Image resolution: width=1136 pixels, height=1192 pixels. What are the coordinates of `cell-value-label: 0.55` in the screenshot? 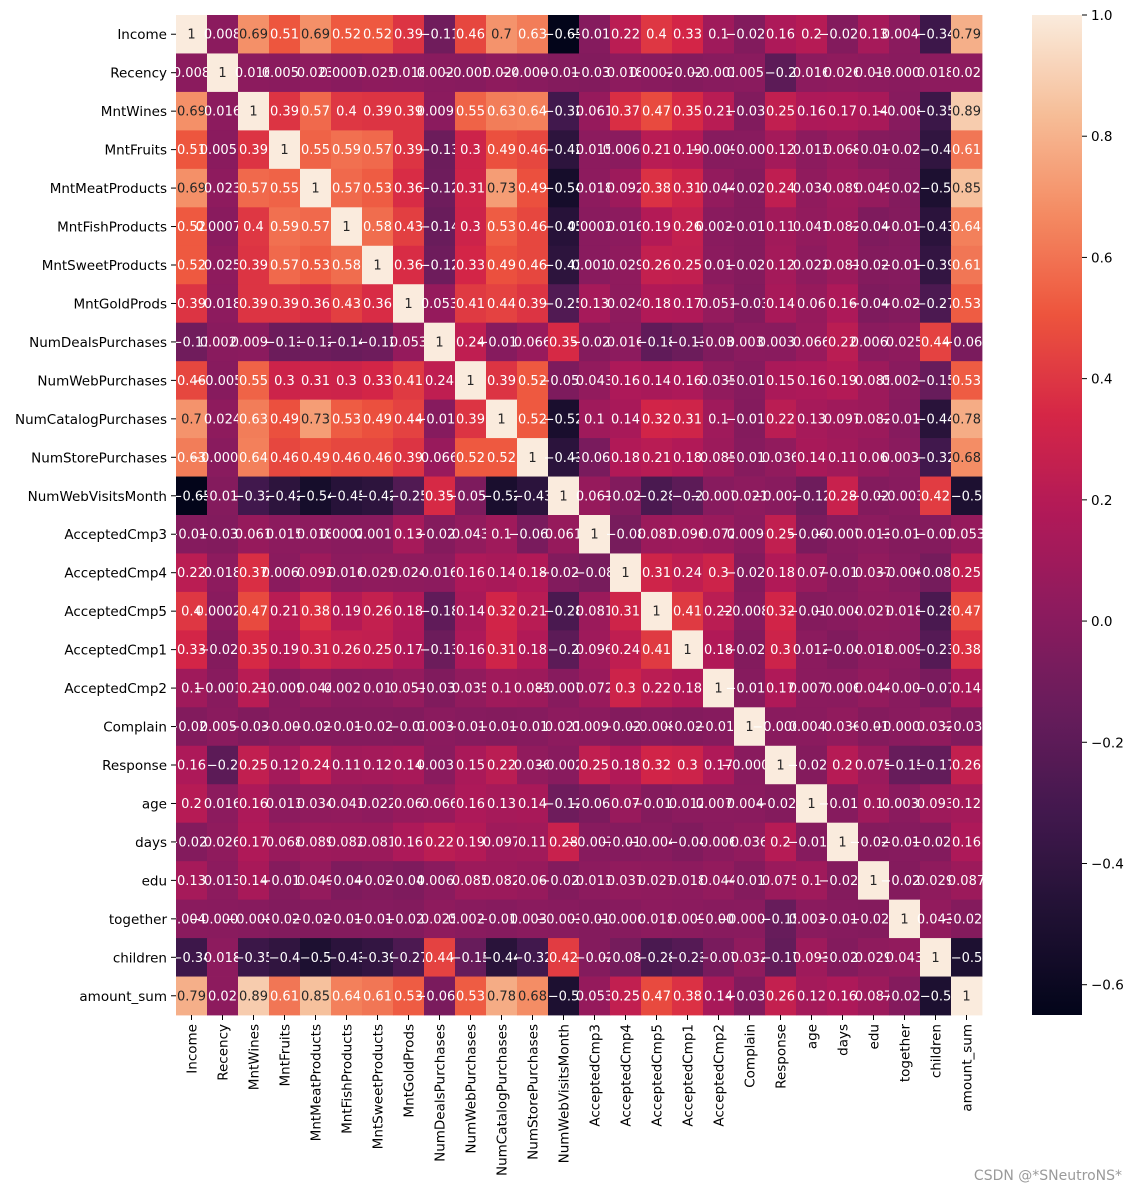 It's located at (470, 112).